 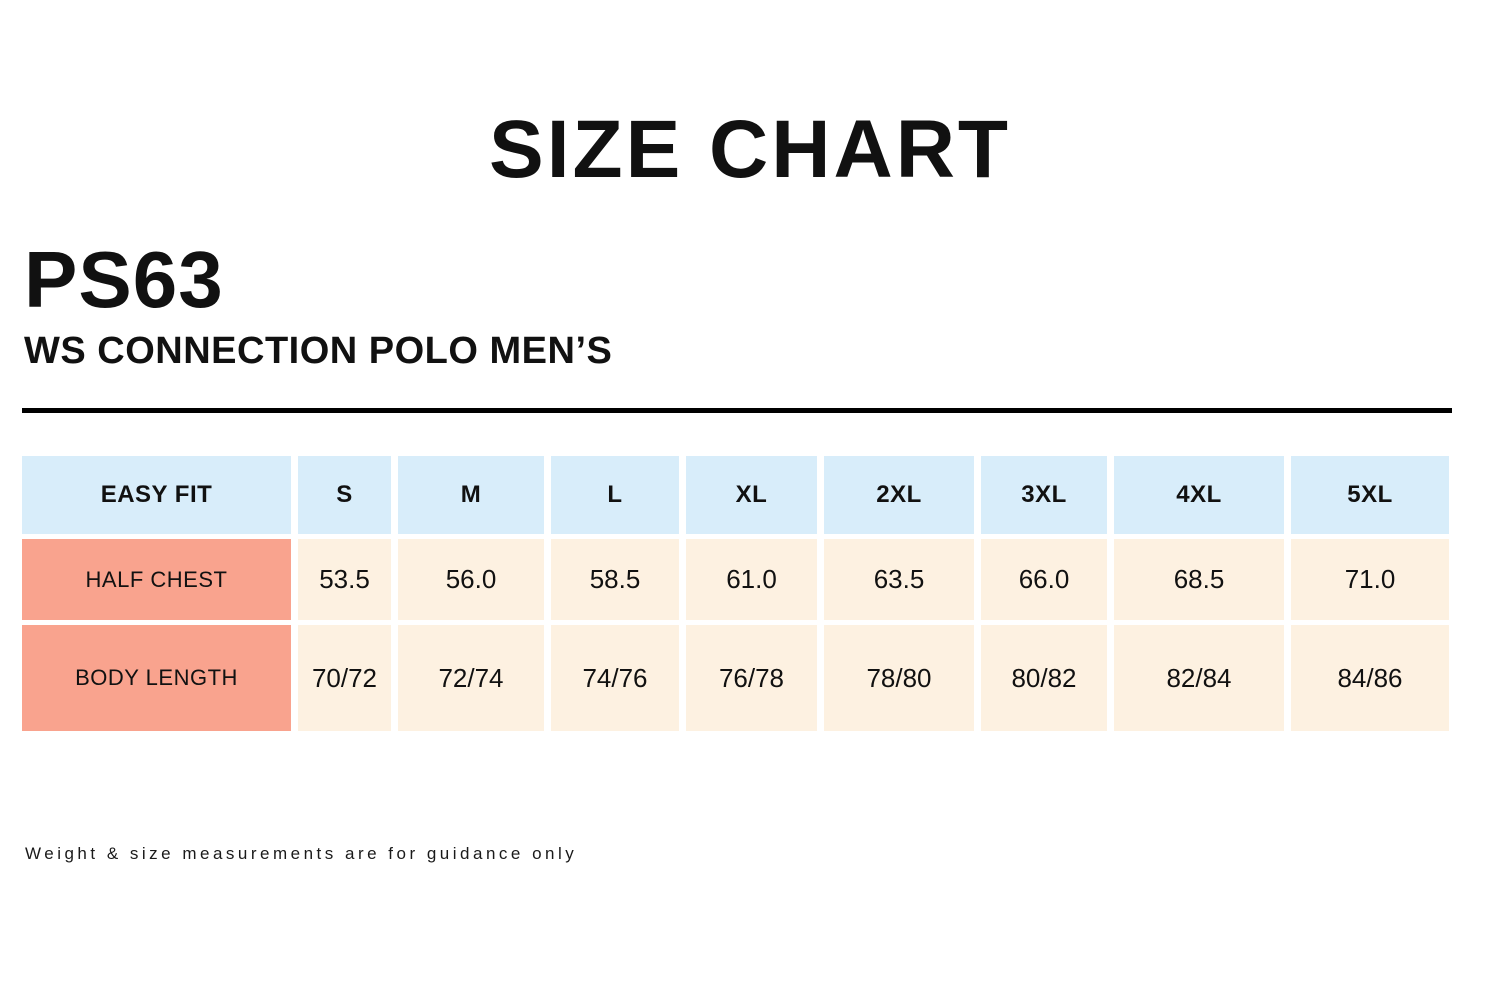 What do you see at coordinates (1044, 678) in the screenshot?
I see `body-length-3xl: 80/82` at bounding box center [1044, 678].